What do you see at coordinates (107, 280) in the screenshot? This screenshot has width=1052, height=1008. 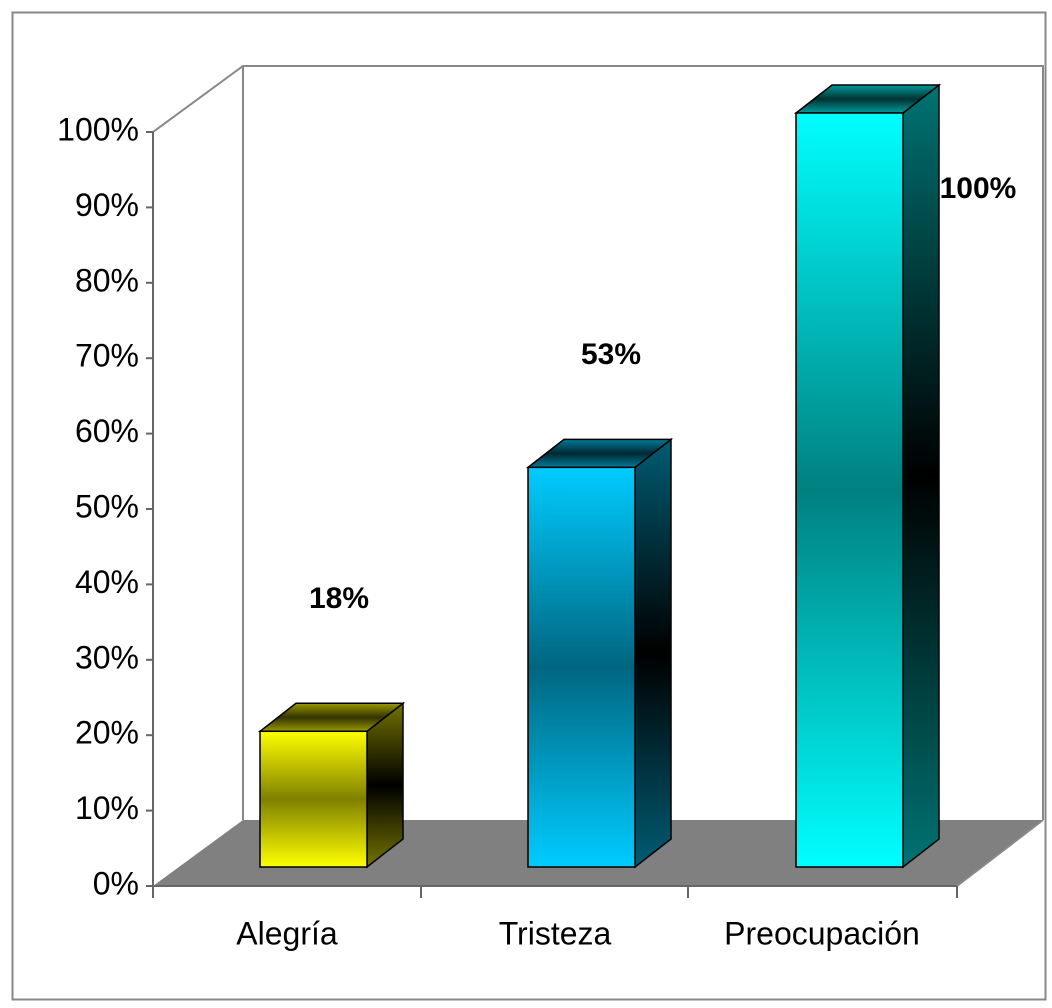 I see `y-tick-label: 80%` at bounding box center [107, 280].